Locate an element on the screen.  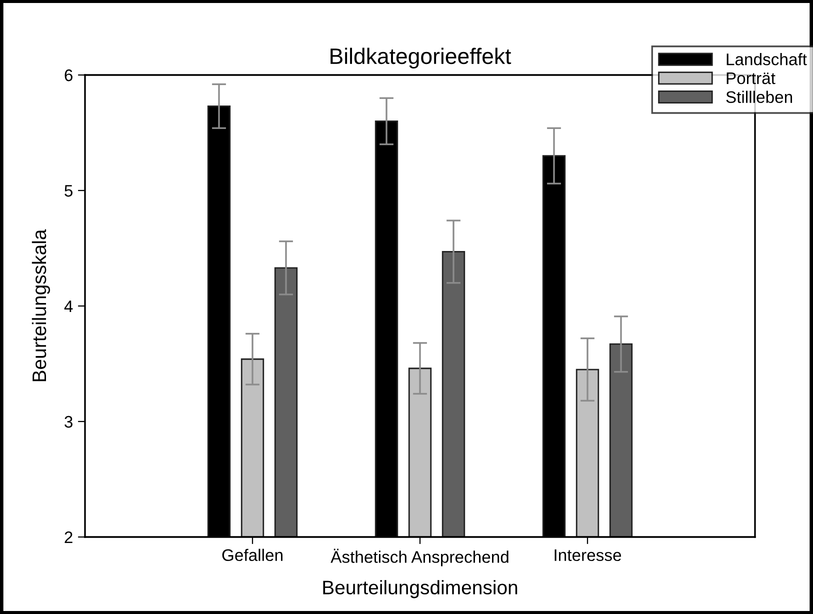
y-tick-label: 5 is located at coordinates (68, 191).